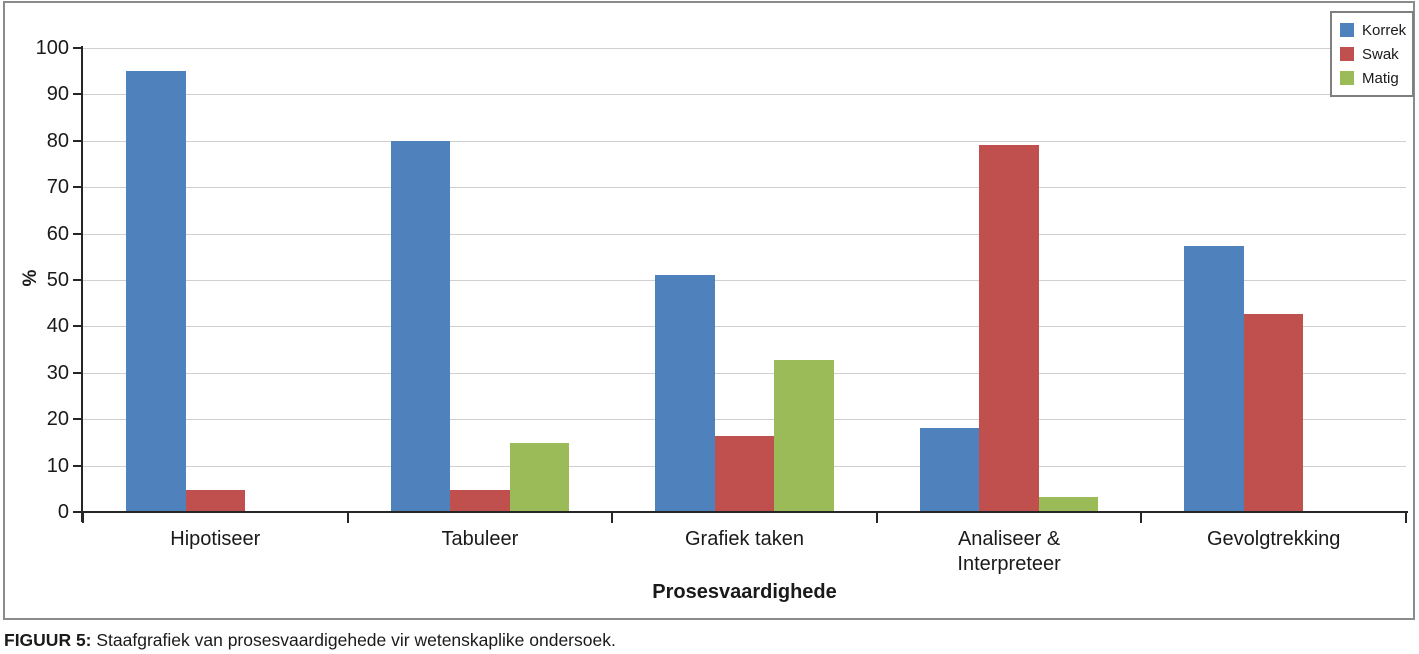  Describe the element at coordinates (57, 140) in the screenshot. I see `y-tick-label-80: 80` at that location.